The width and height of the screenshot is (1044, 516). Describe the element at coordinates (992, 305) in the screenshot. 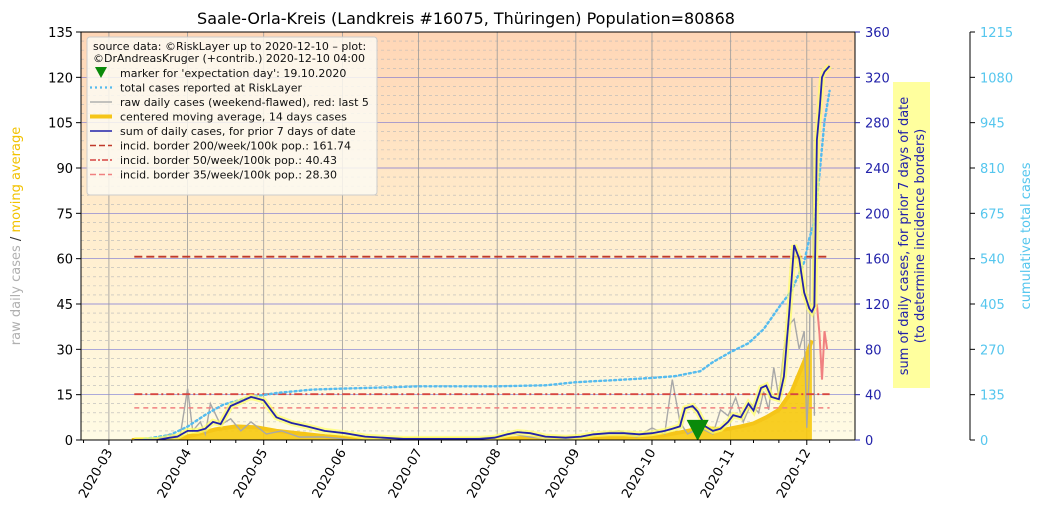

I see `right2-tick-label: 405` at that location.